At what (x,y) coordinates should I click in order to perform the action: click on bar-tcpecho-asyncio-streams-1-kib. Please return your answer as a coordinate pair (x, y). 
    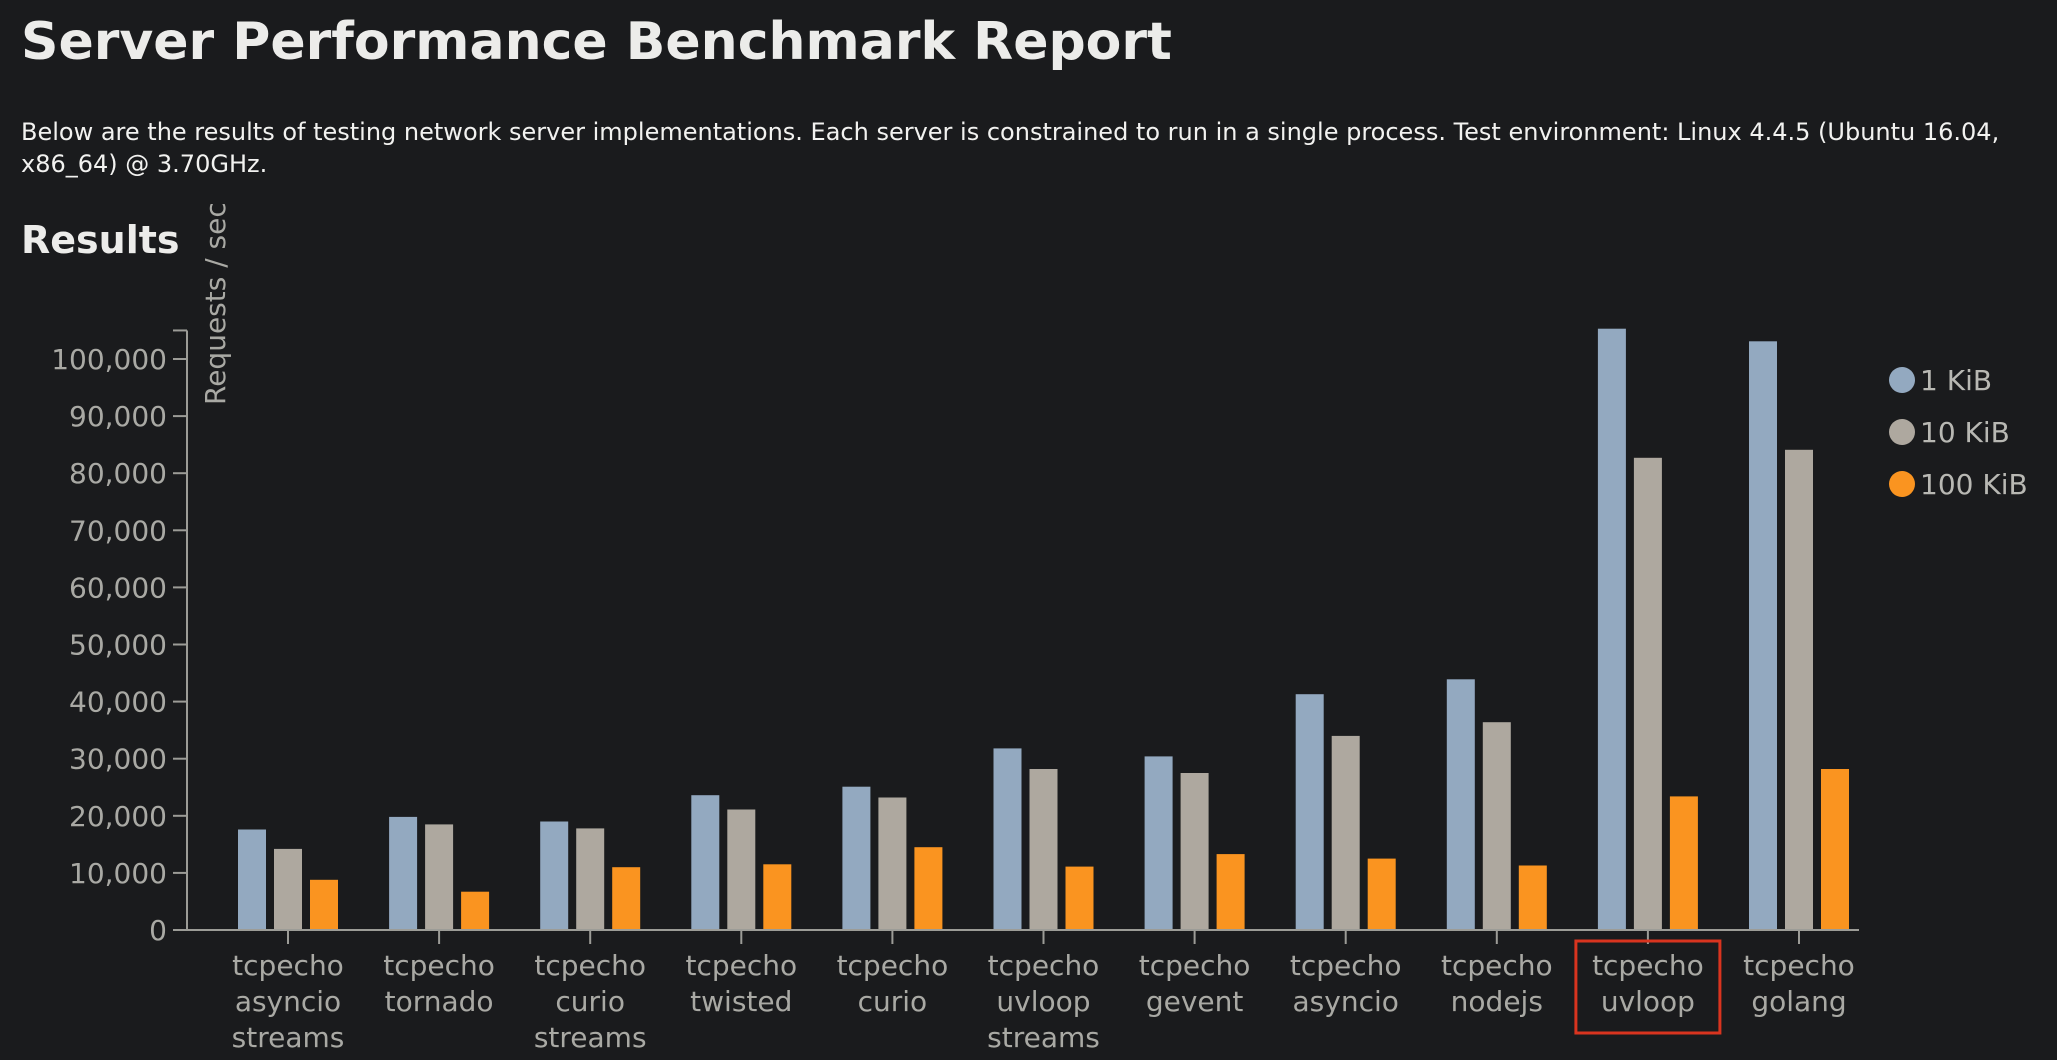
    Looking at the image, I should click on (252, 879).